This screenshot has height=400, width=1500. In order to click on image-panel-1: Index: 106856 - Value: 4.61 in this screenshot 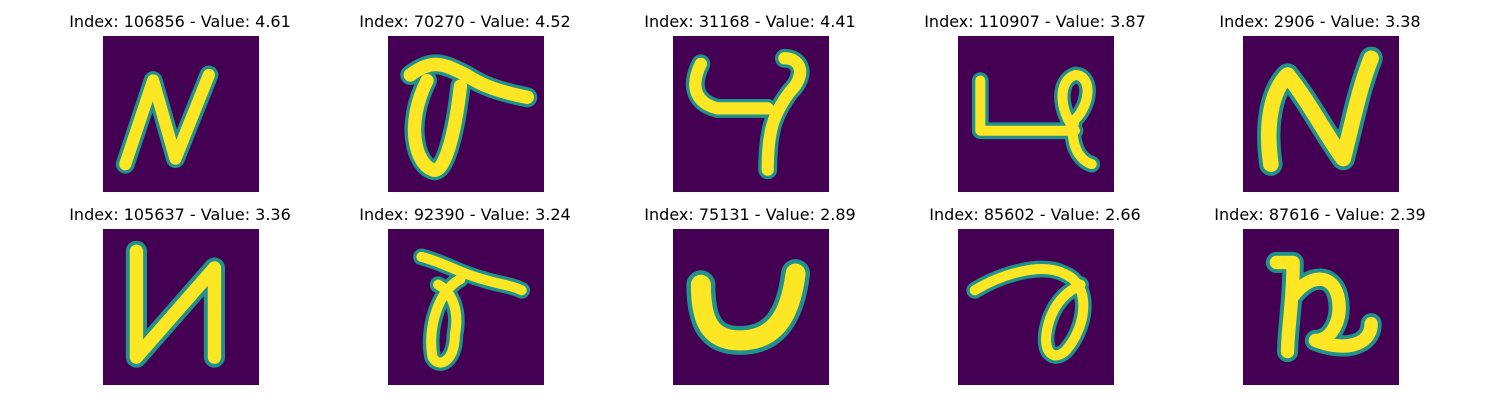, I will do `click(180, 107)`.